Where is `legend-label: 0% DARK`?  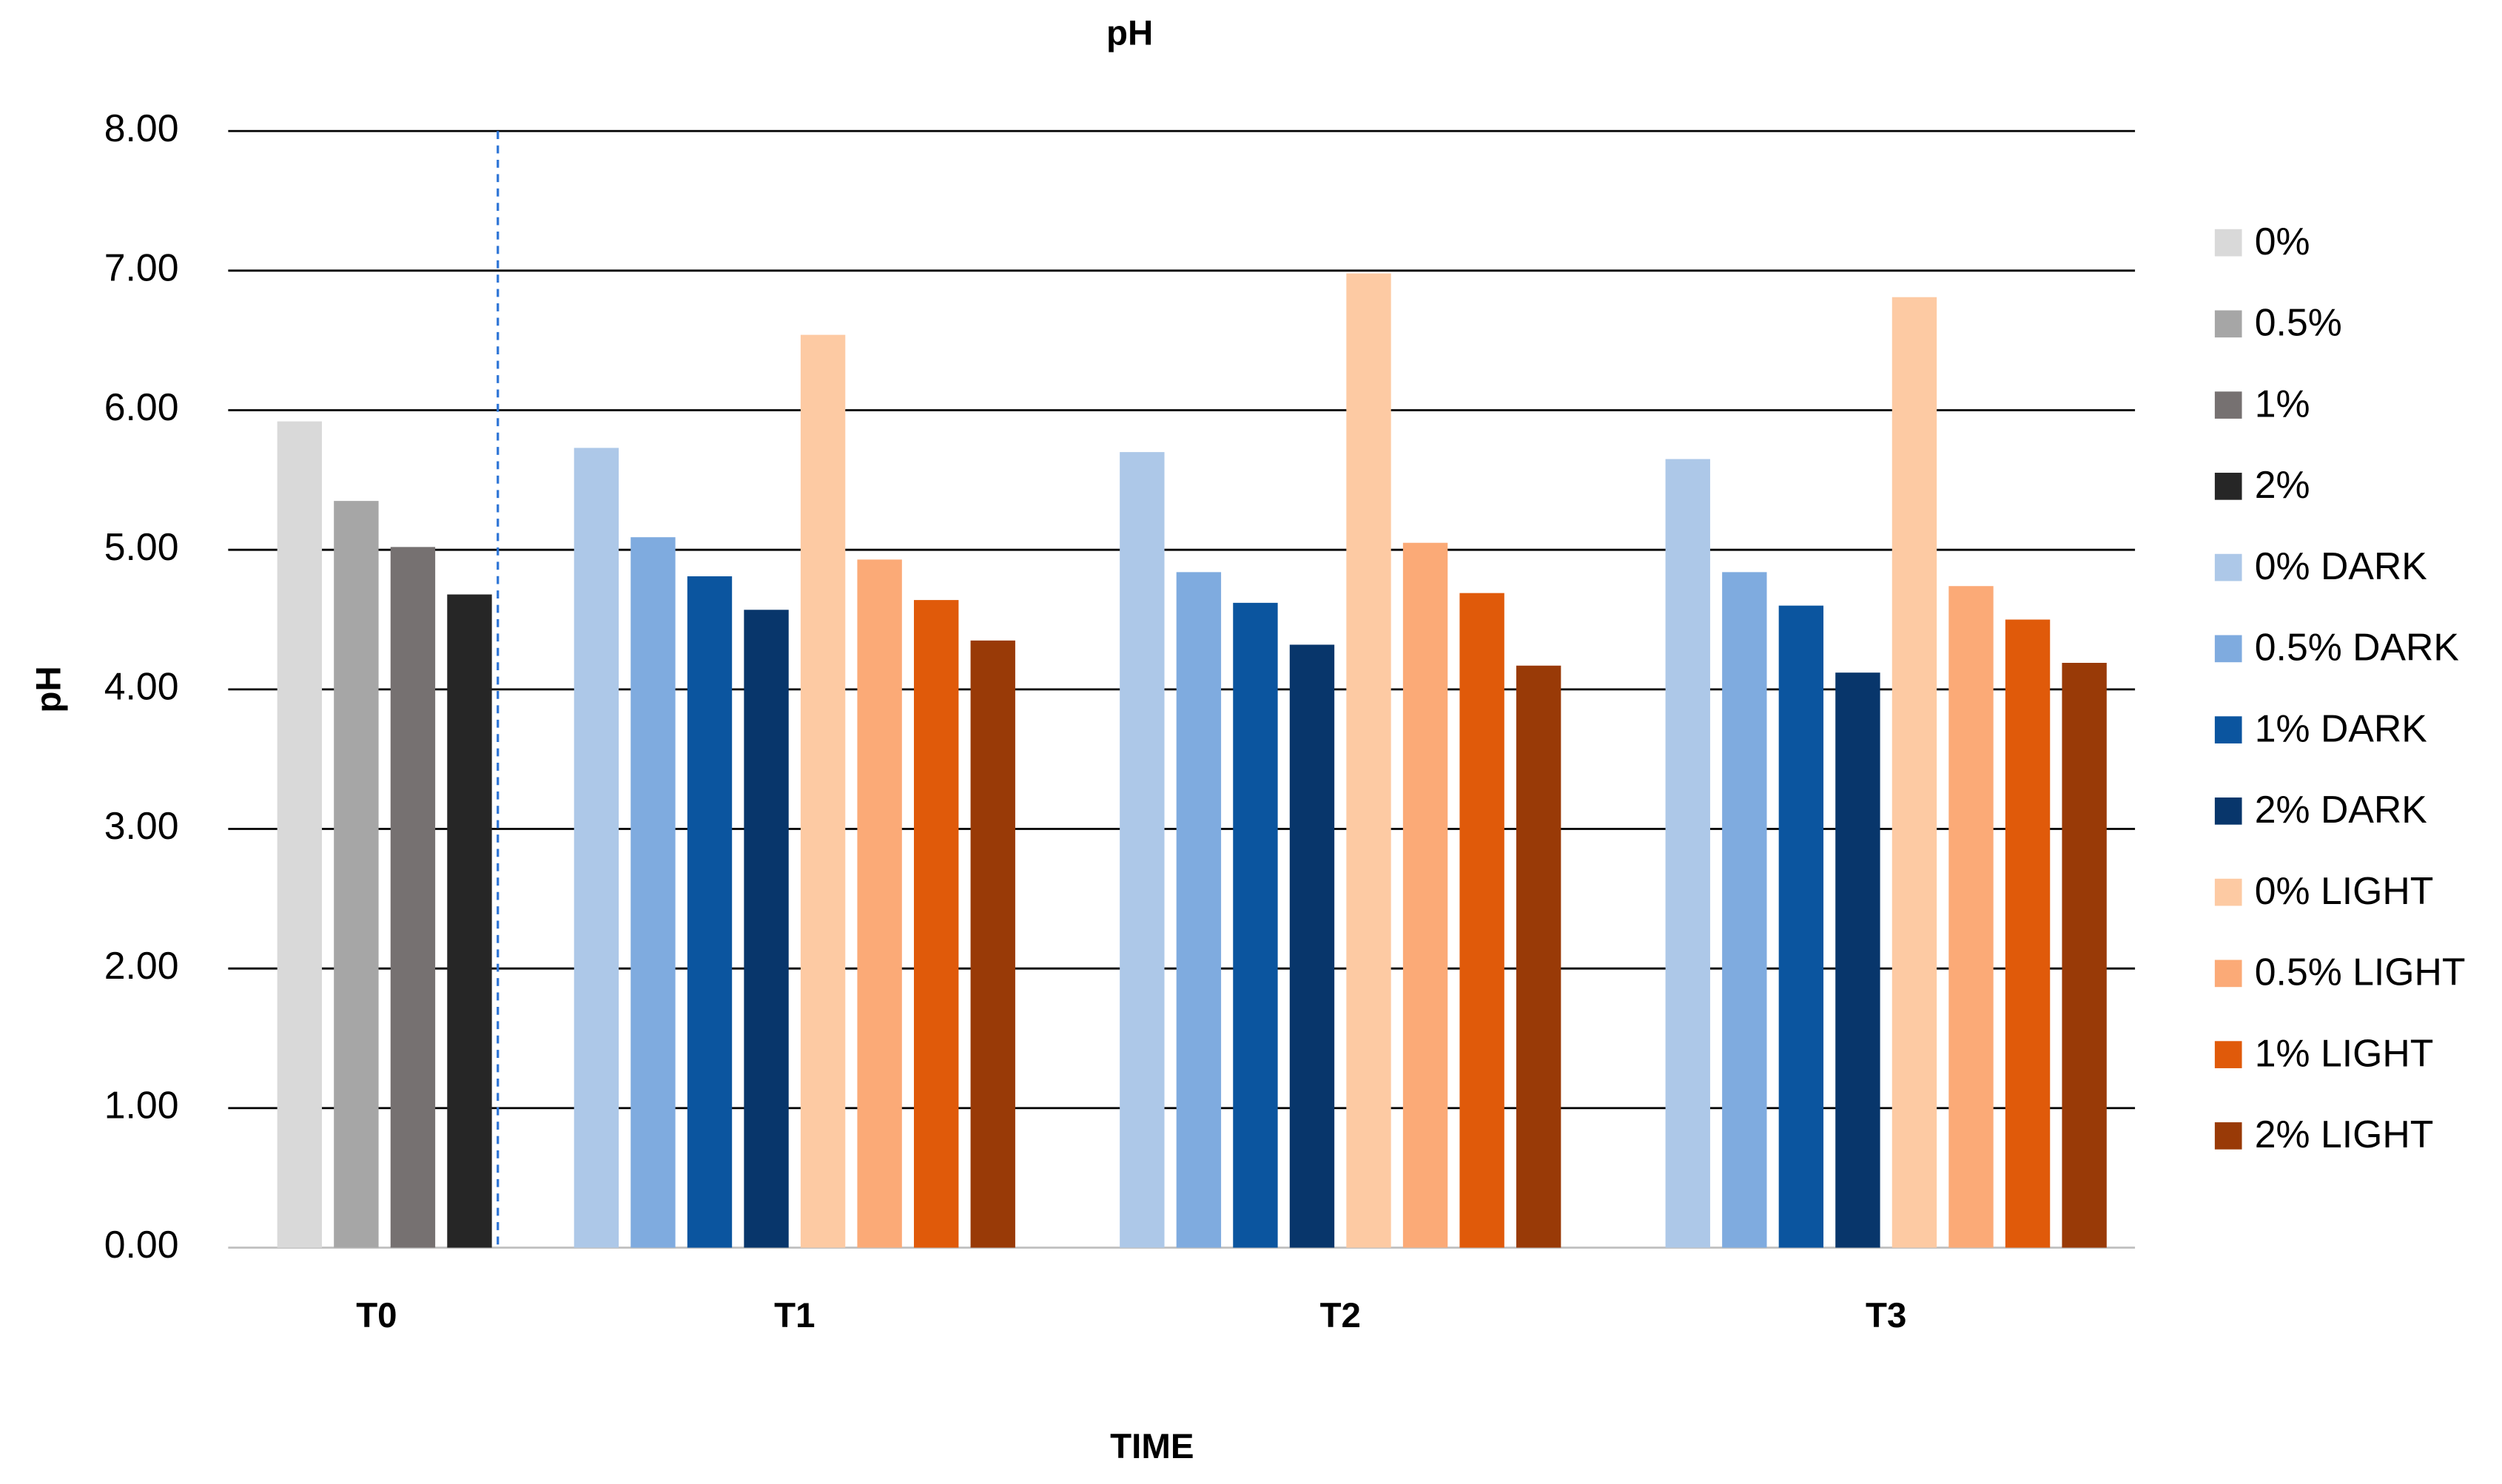 legend-label: 0% DARK is located at coordinates (2341, 565).